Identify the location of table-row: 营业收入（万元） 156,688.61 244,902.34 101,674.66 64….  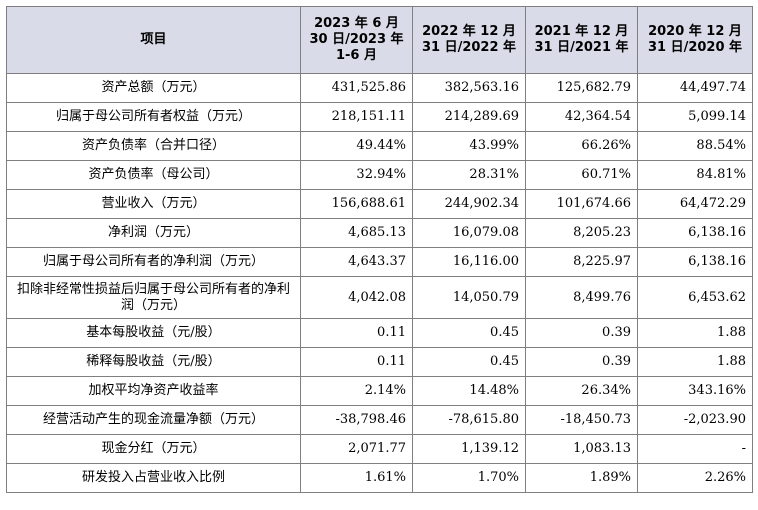
(379, 204).